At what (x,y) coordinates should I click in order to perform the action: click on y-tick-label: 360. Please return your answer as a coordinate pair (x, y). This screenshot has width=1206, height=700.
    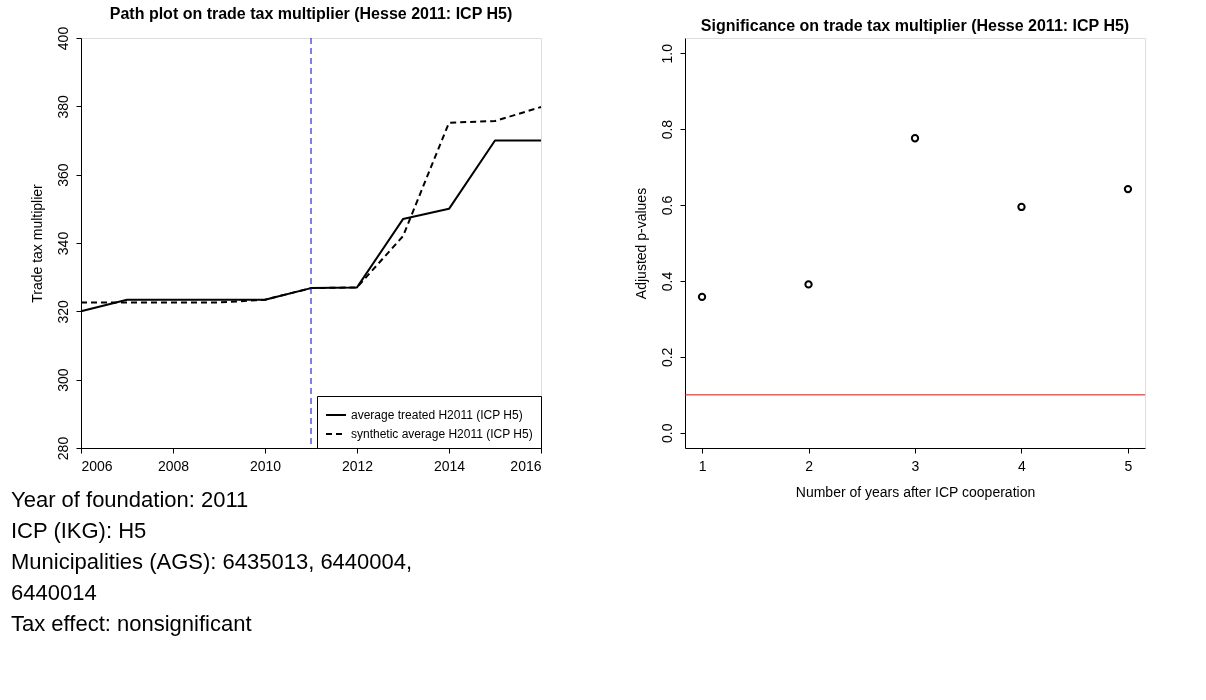
    Looking at the image, I should click on (62, 175).